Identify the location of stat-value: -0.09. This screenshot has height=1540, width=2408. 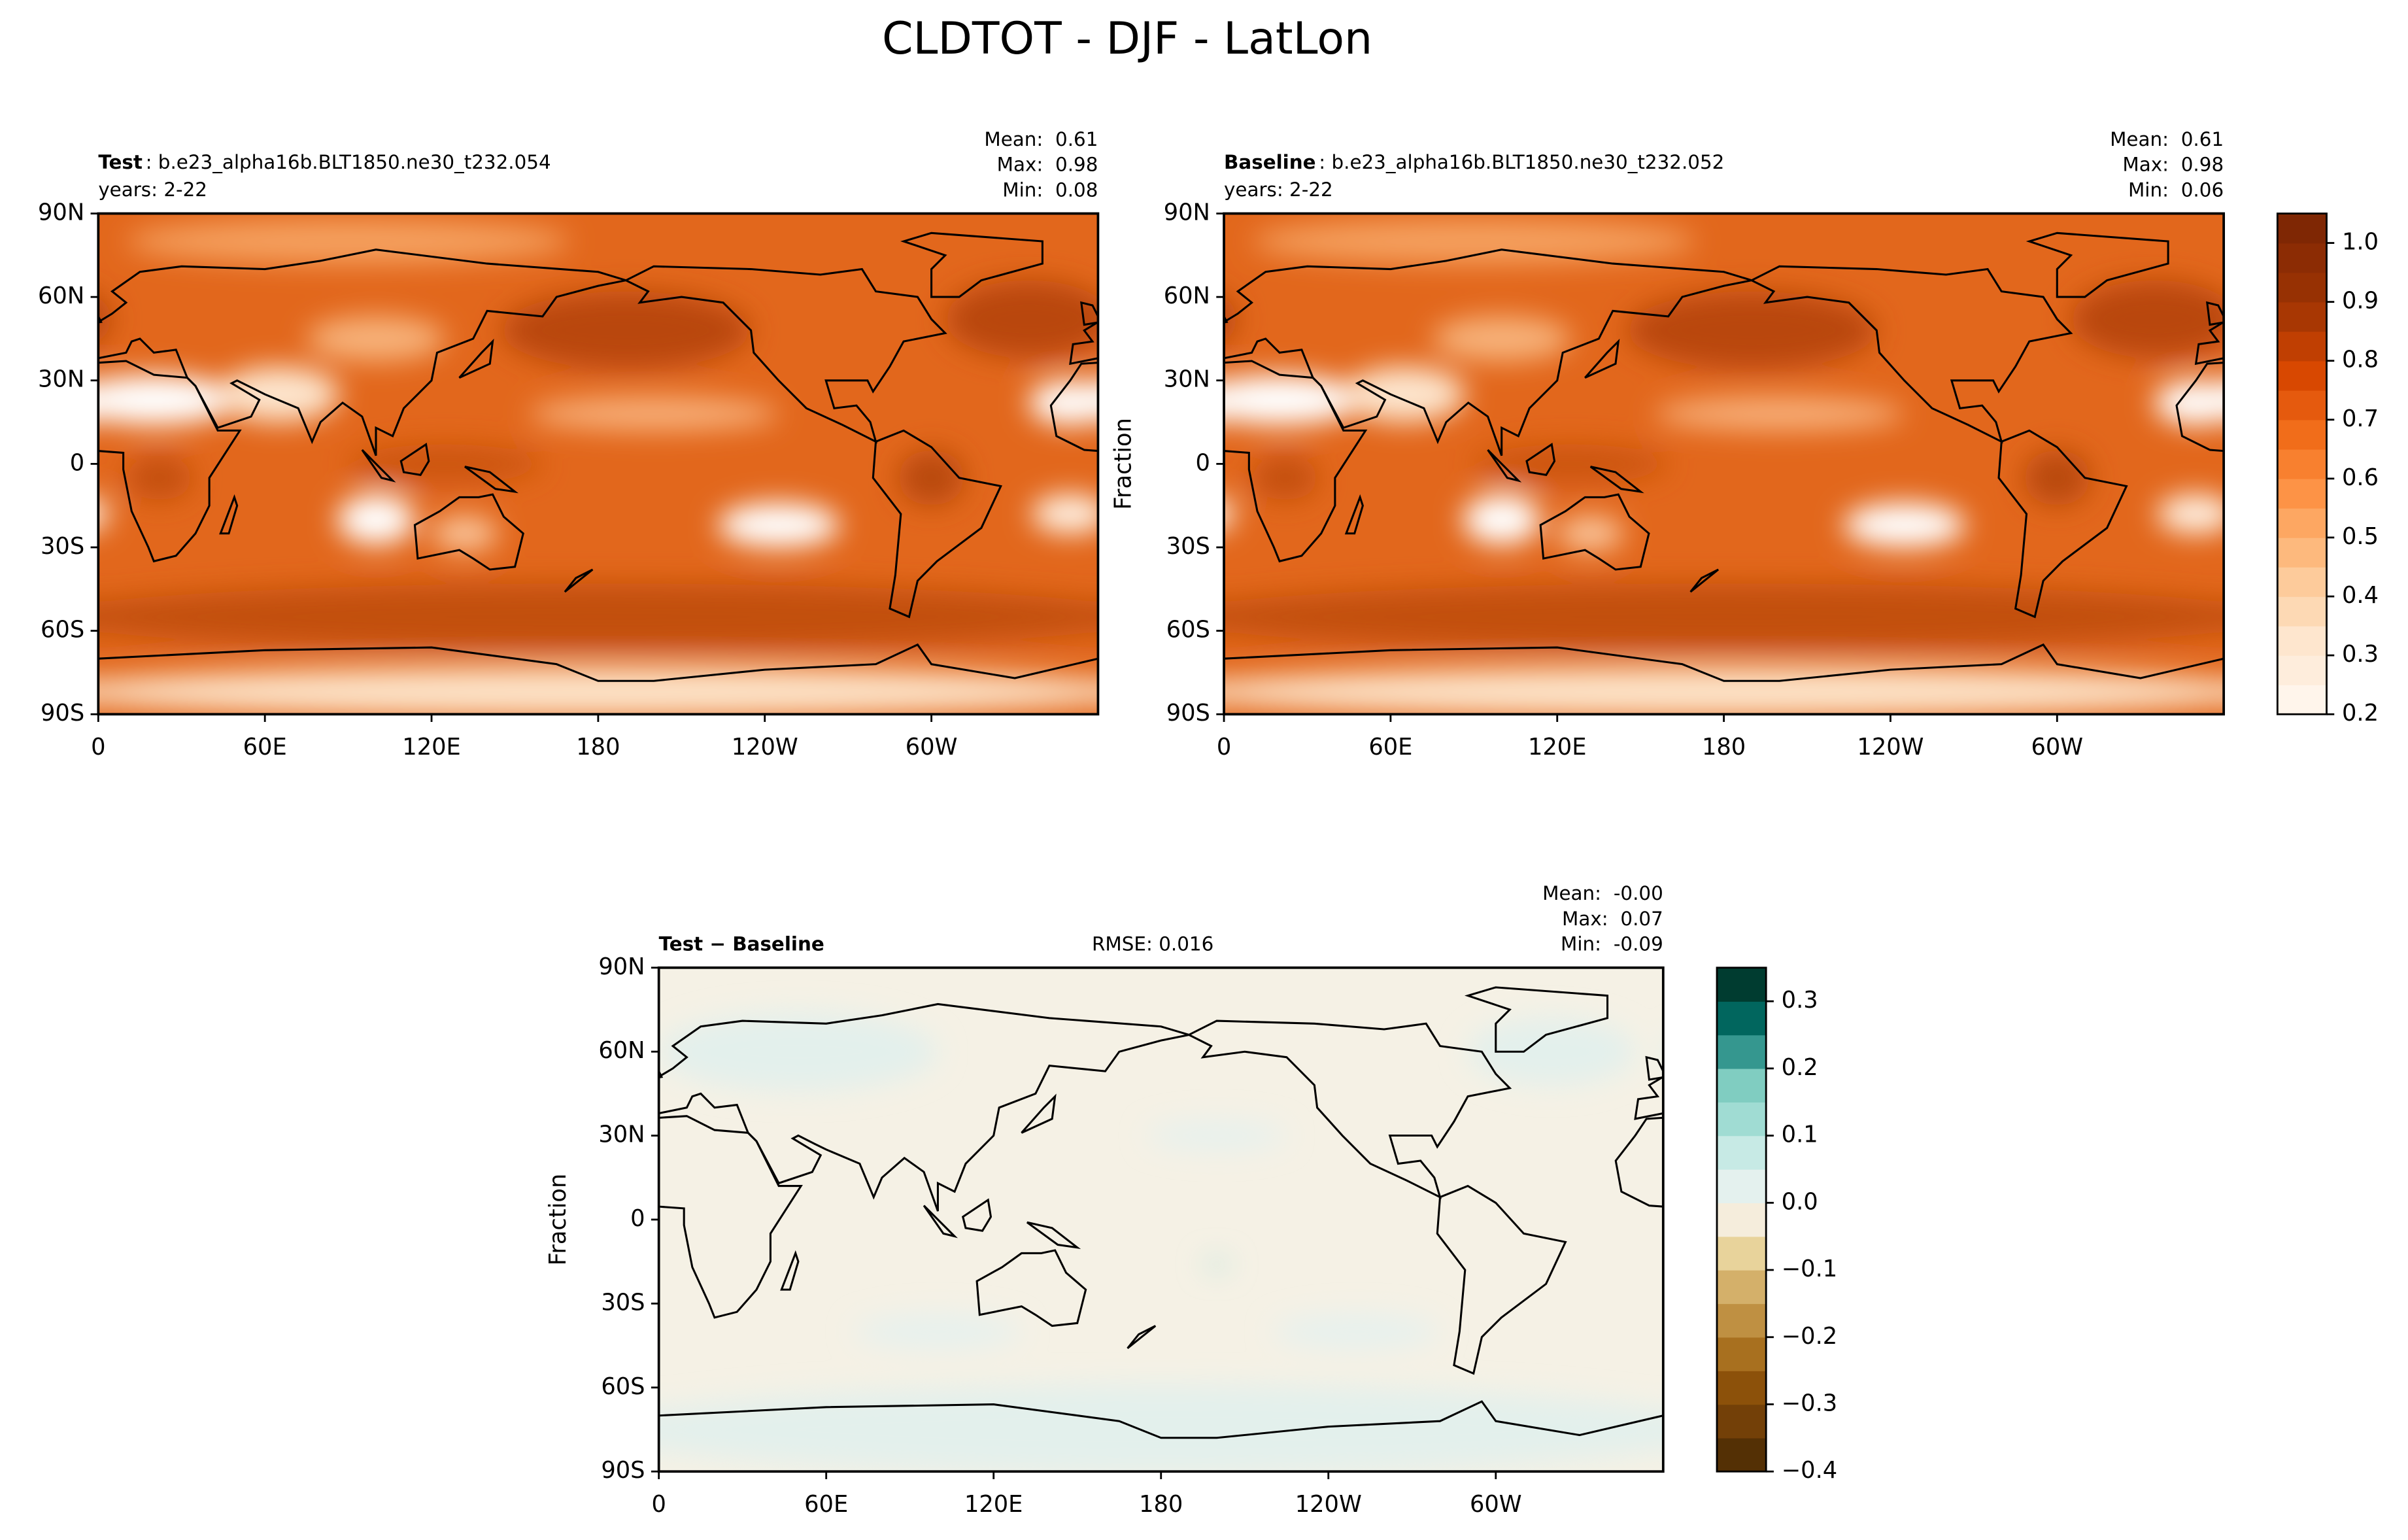
(1638, 944).